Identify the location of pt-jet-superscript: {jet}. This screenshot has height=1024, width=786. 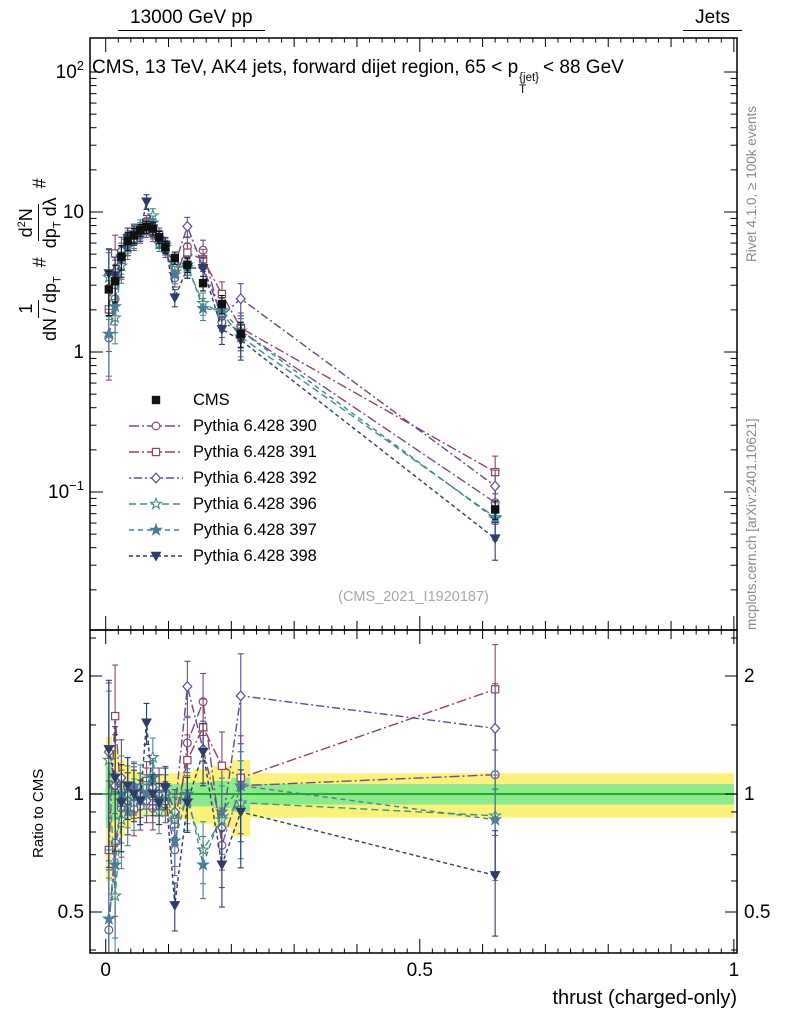
(529, 78).